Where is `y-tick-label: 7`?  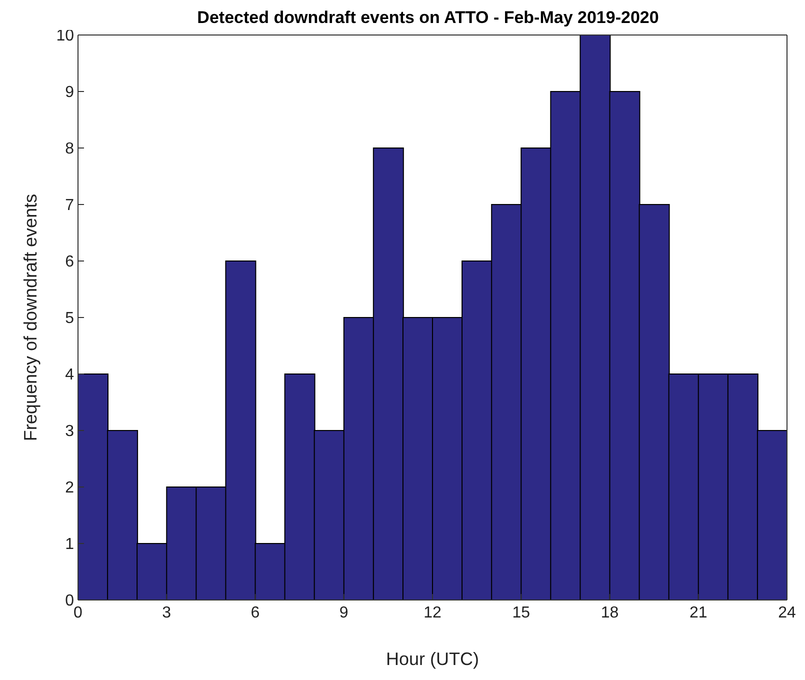 y-tick-label: 7 is located at coordinates (69, 205).